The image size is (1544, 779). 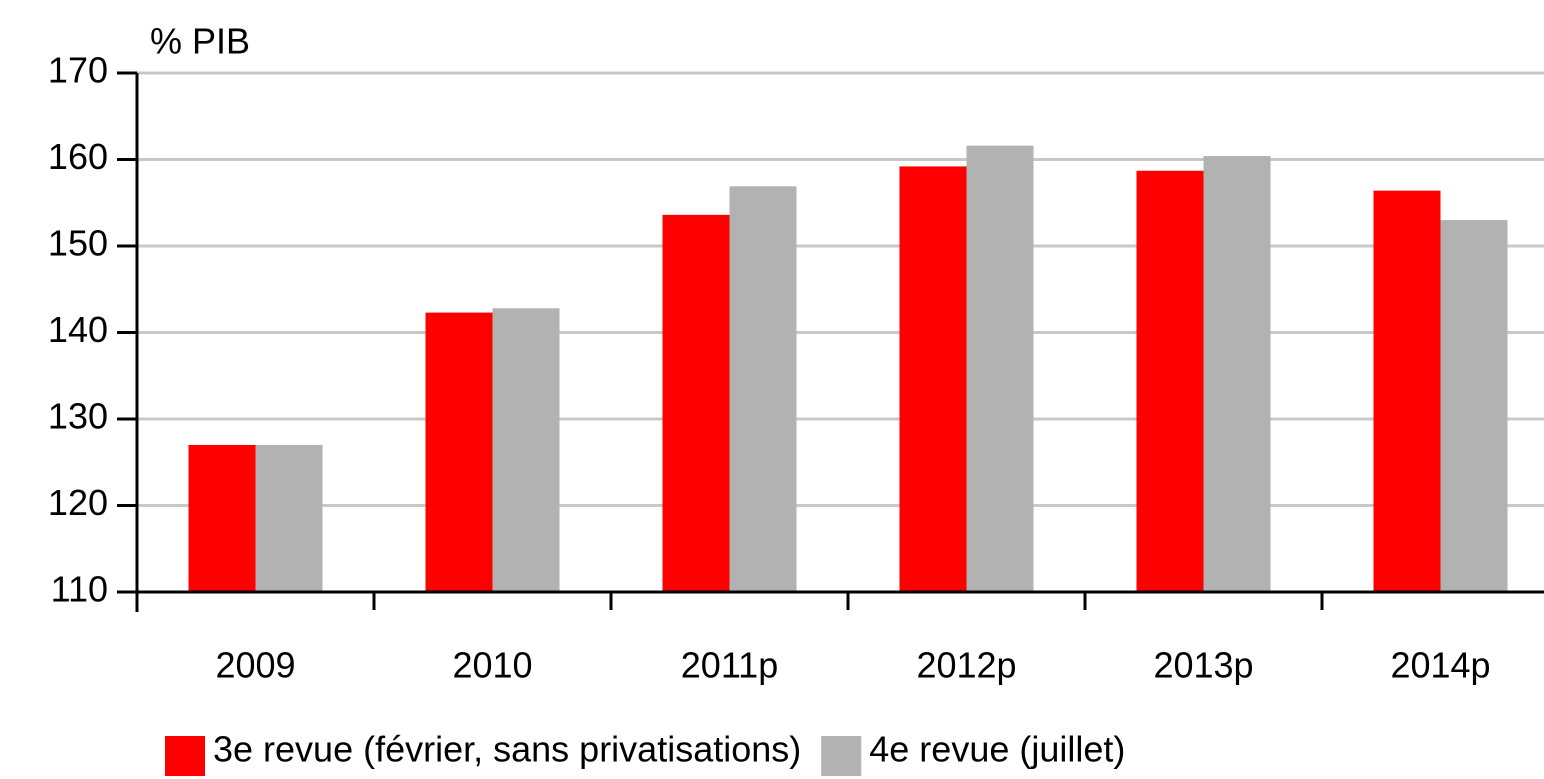 I want to click on x-tick-label: 2013p, so click(x=1203, y=665).